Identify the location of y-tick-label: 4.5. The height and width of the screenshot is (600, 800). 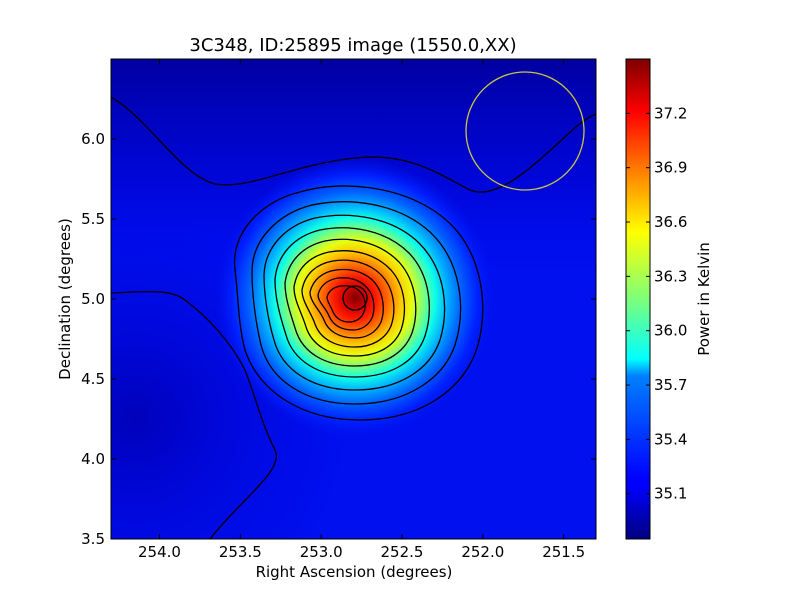
(93, 379).